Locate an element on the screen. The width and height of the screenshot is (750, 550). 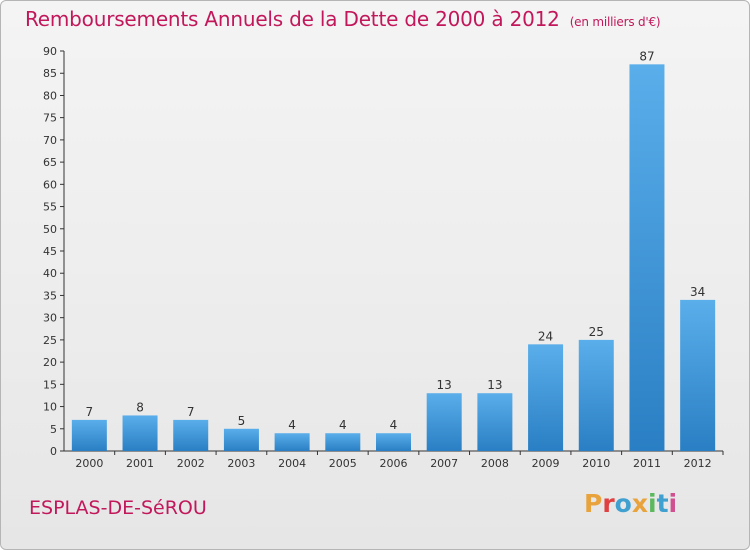
y-tick-label: 25 is located at coordinates (50, 340).